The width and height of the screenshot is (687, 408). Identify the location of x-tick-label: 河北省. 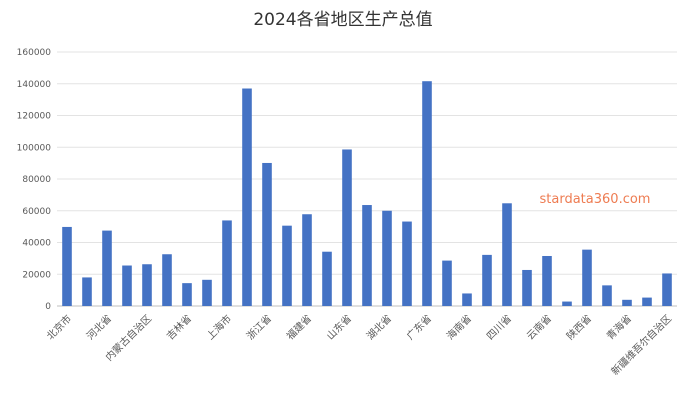
(99, 327).